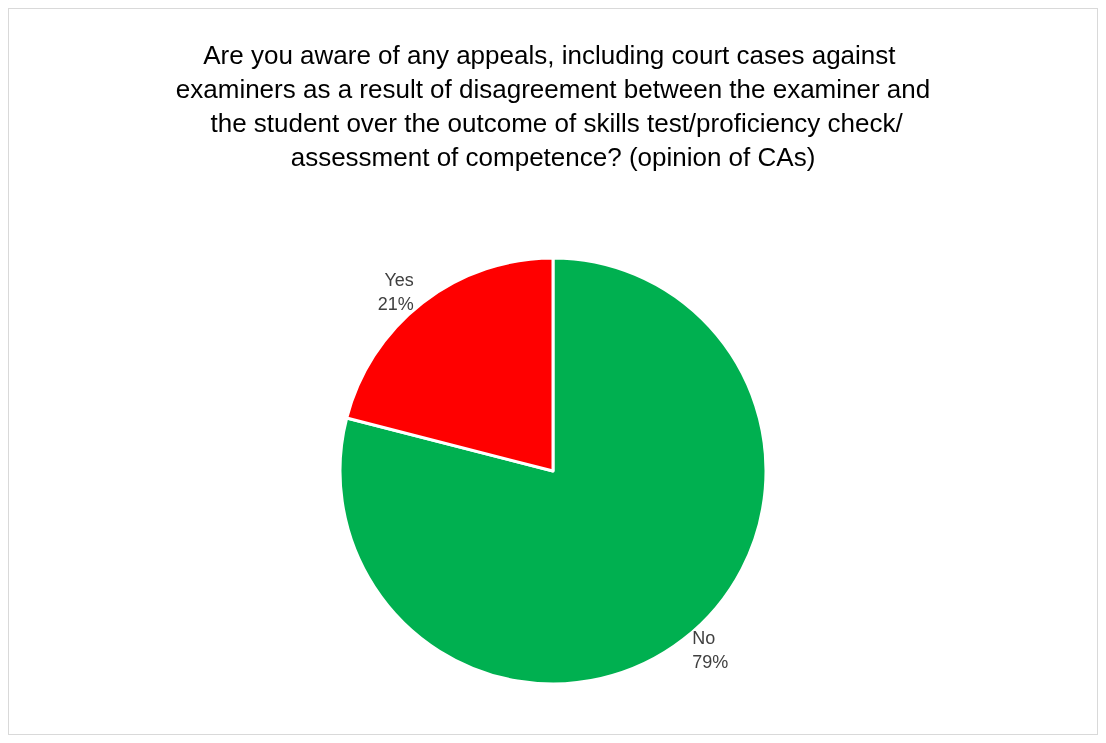 The width and height of the screenshot is (1106, 743). I want to click on data-label: 79%, so click(710, 662).